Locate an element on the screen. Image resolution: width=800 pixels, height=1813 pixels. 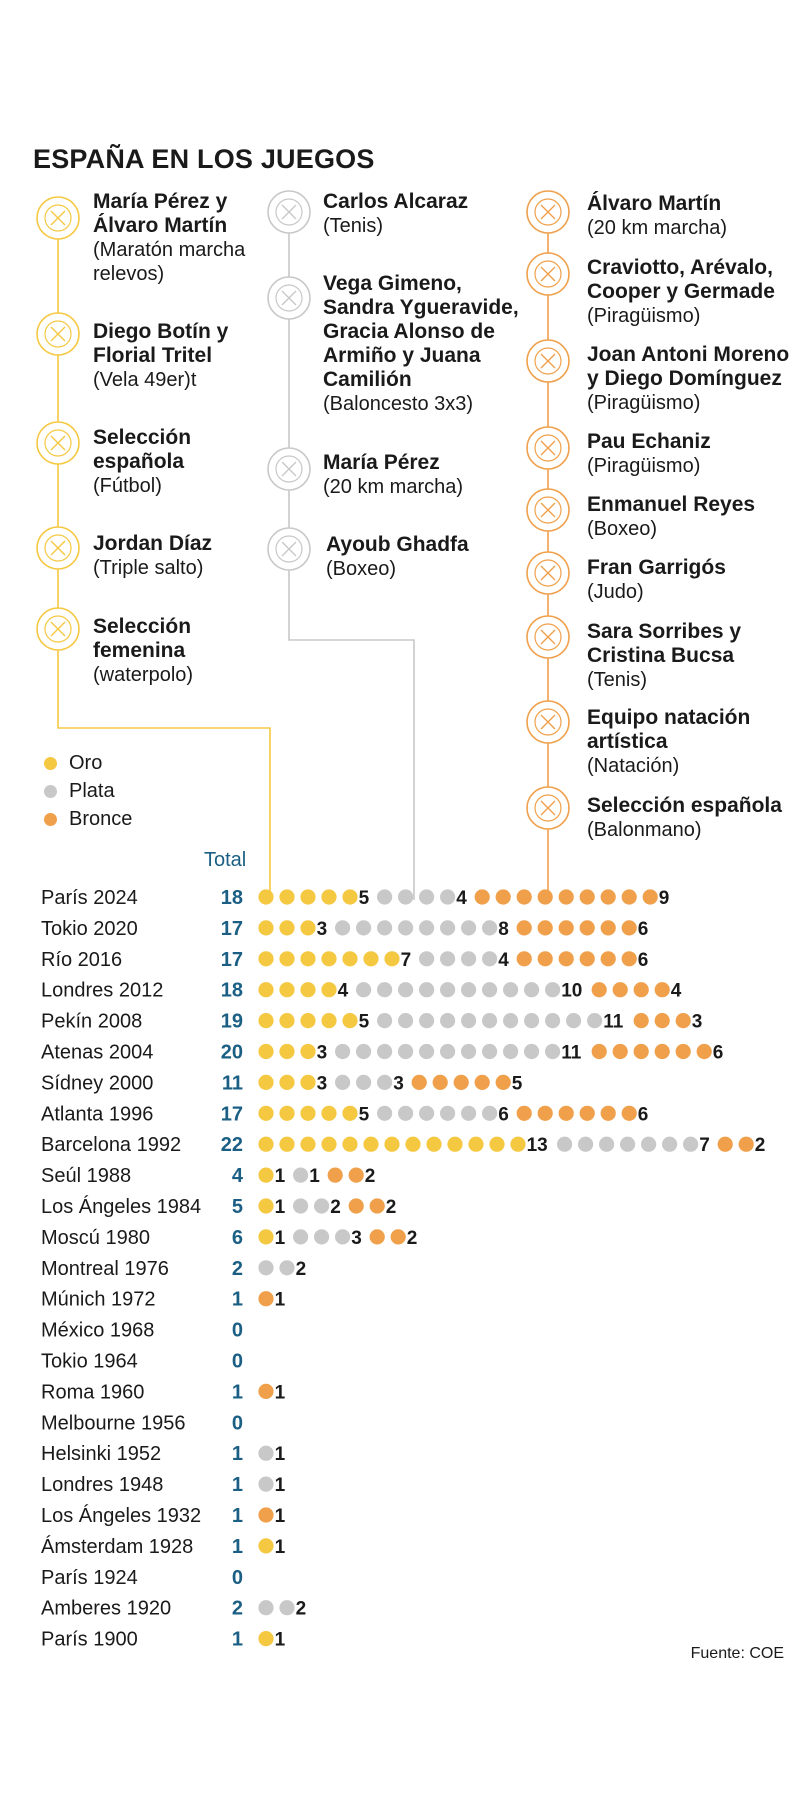
medalist-sport: (Boxeo) is located at coordinates (622, 529).